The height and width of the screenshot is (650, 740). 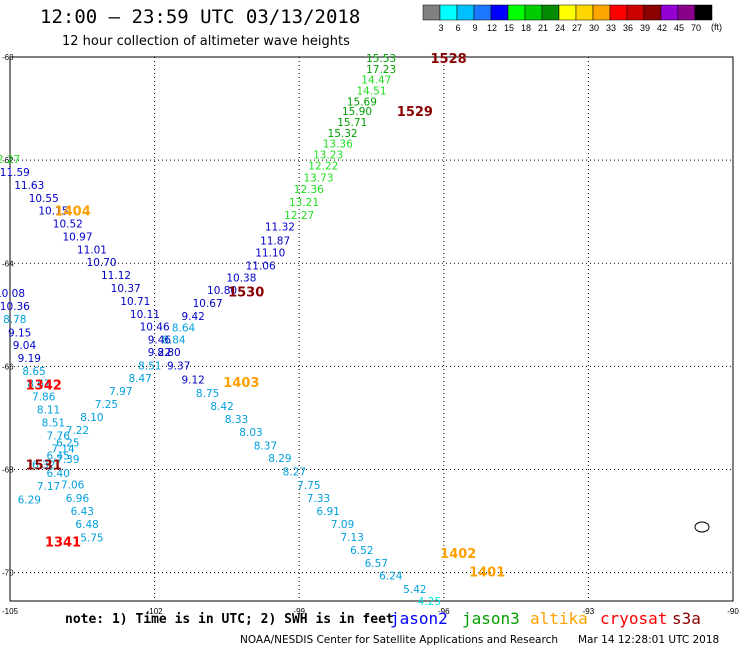 I want to click on lon-label: -99, so click(x=299, y=611).